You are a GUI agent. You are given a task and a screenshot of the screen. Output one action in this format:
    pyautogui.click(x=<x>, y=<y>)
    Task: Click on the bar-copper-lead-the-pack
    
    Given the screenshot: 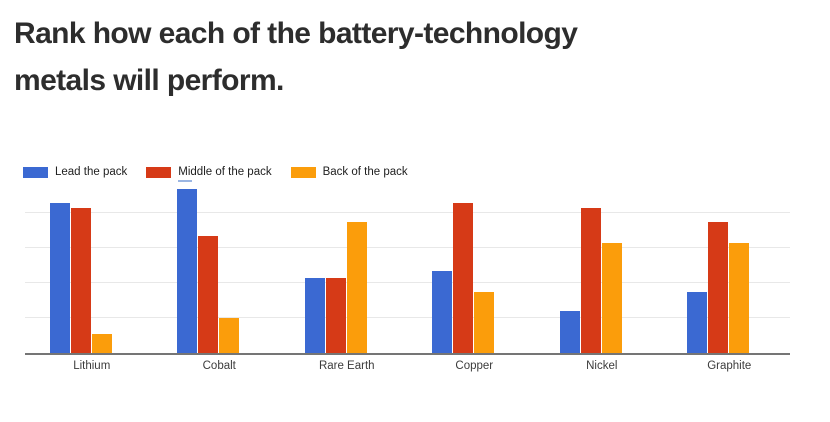 What is the action you would take?
    pyautogui.click(x=442, y=311)
    